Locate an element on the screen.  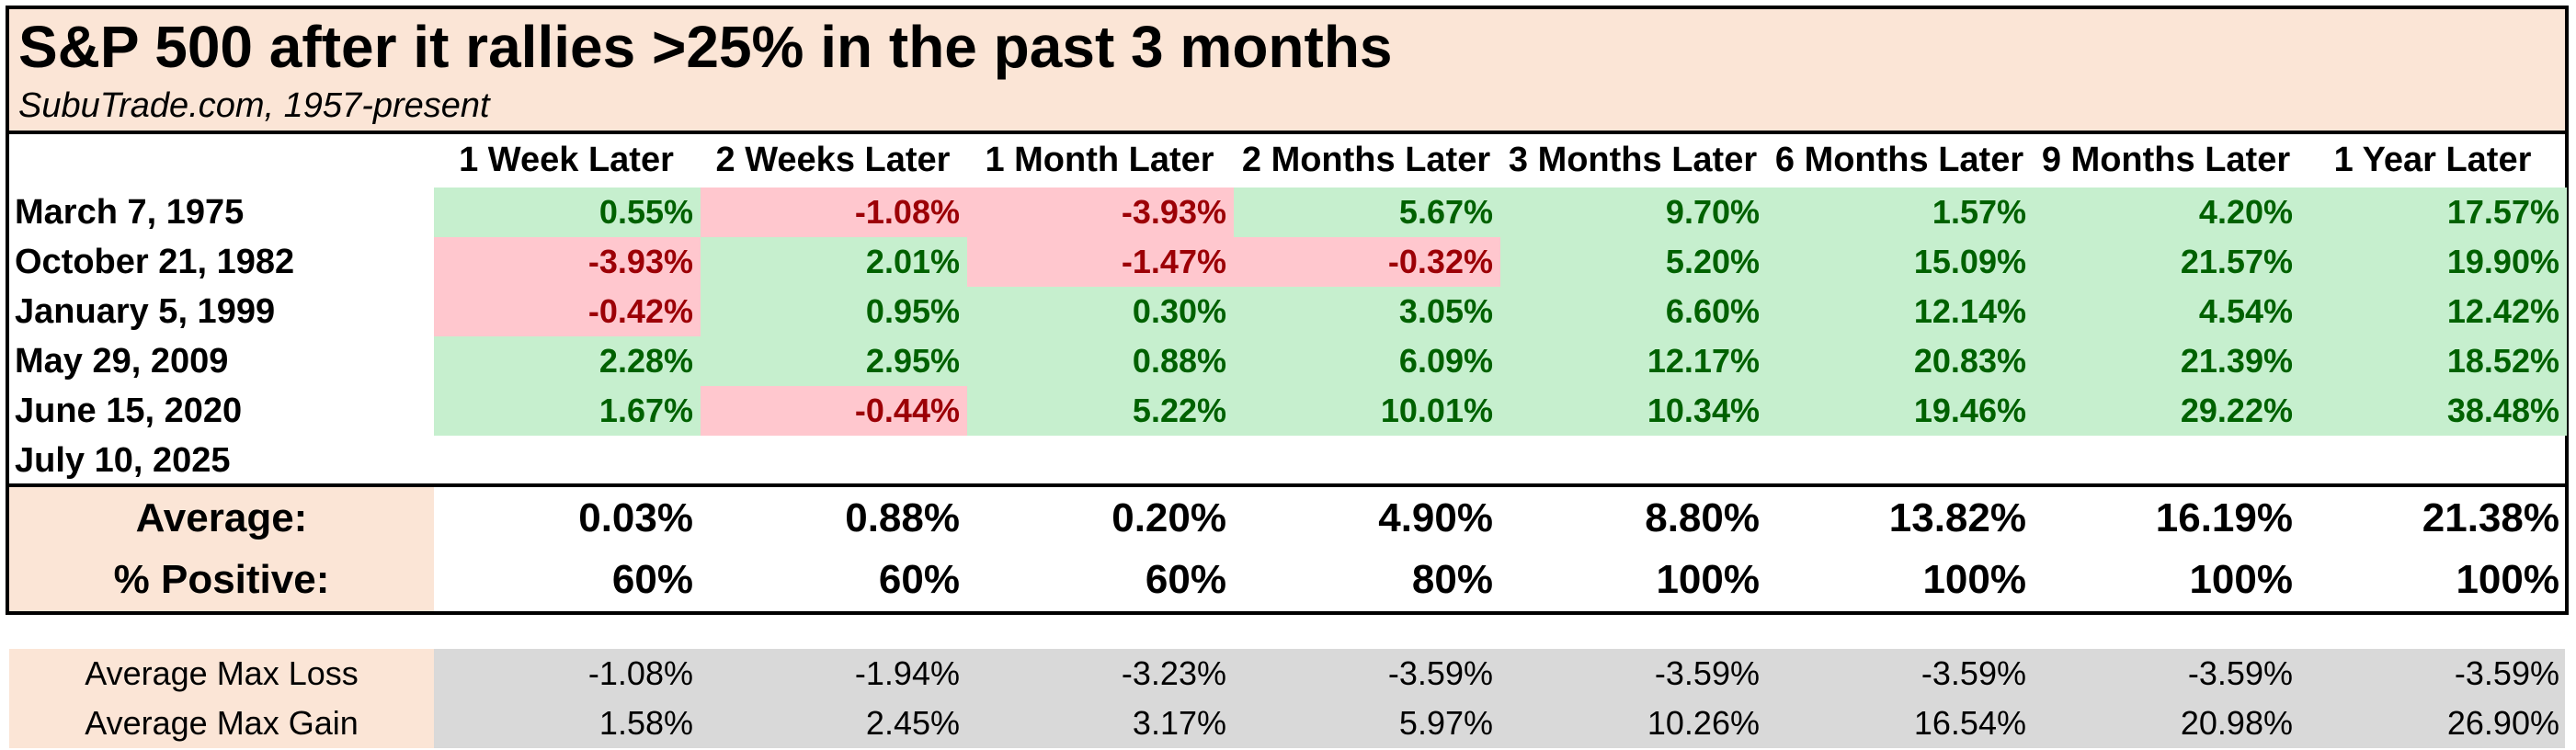
return-cell: 21.39% is located at coordinates (2167, 361).